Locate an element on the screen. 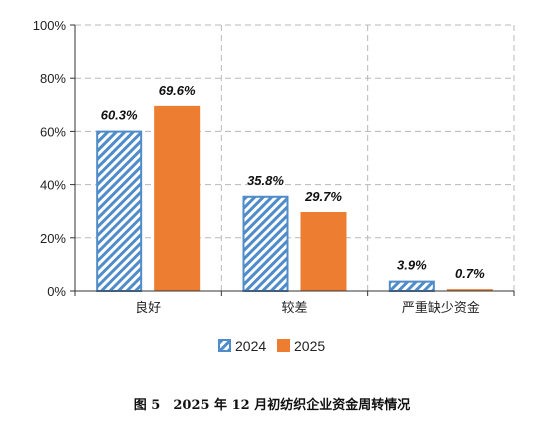 This screenshot has height=421, width=555. legend-label-2024: 2024 is located at coordinates (250, 346).